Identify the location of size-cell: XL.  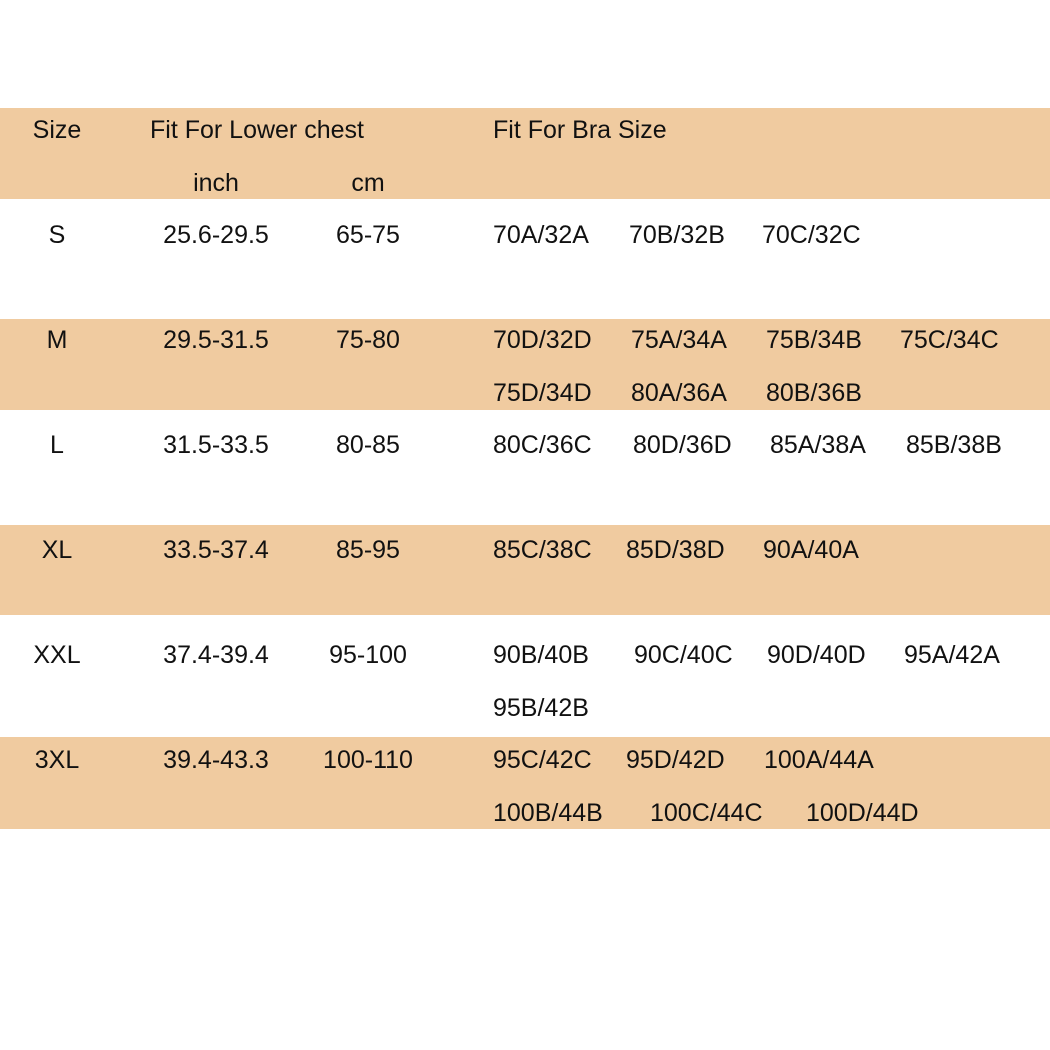
(57, 550).